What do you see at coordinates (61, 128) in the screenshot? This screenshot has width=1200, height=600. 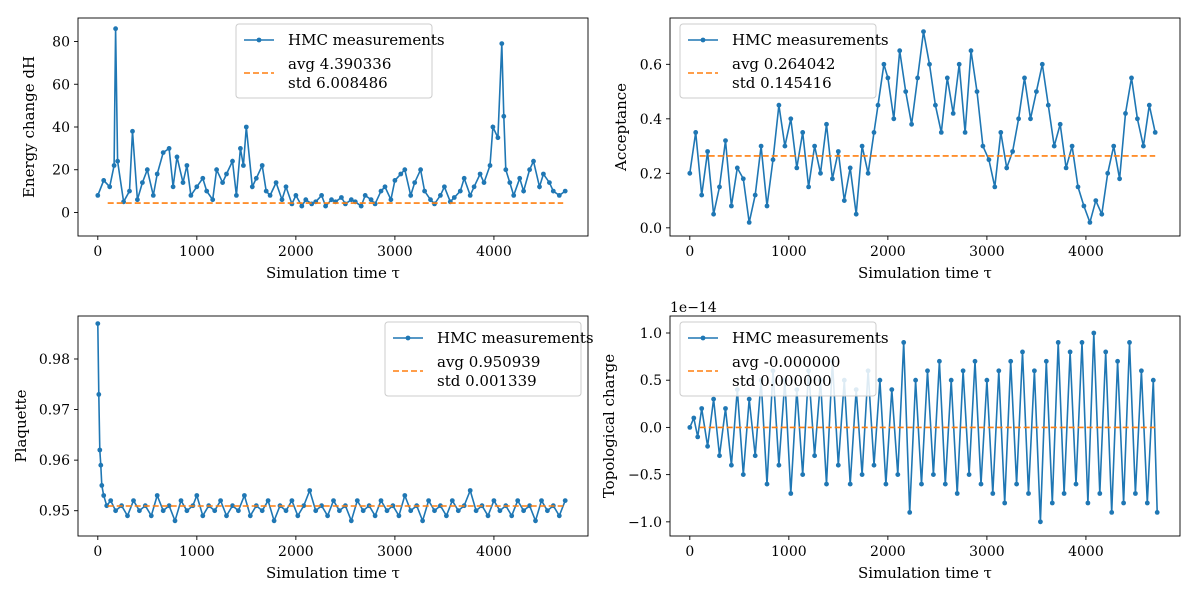 I see `y-tick-label: 40` at bounding box center [61, 128].